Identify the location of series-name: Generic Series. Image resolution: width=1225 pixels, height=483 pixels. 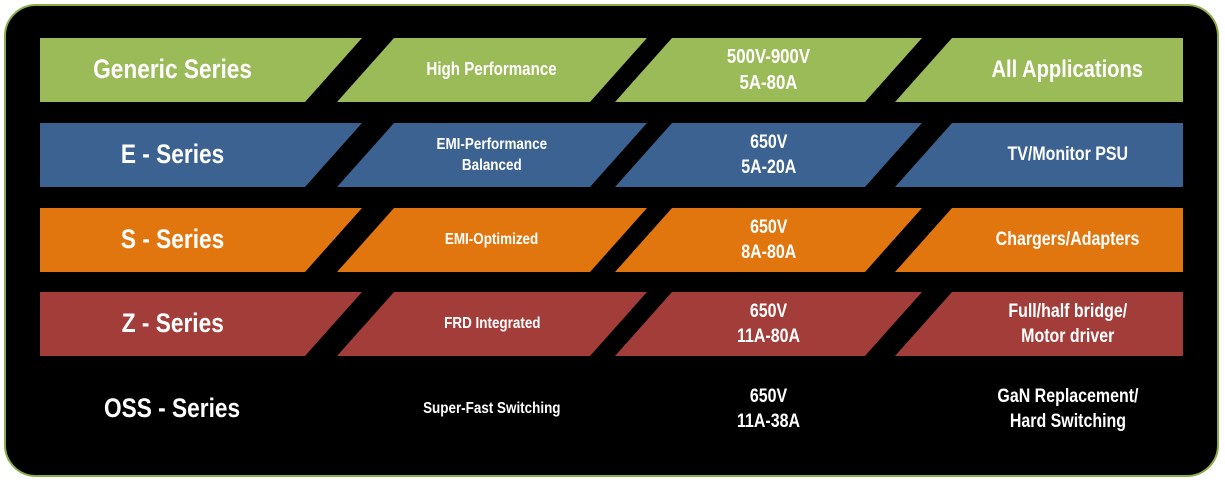
(172, 69).